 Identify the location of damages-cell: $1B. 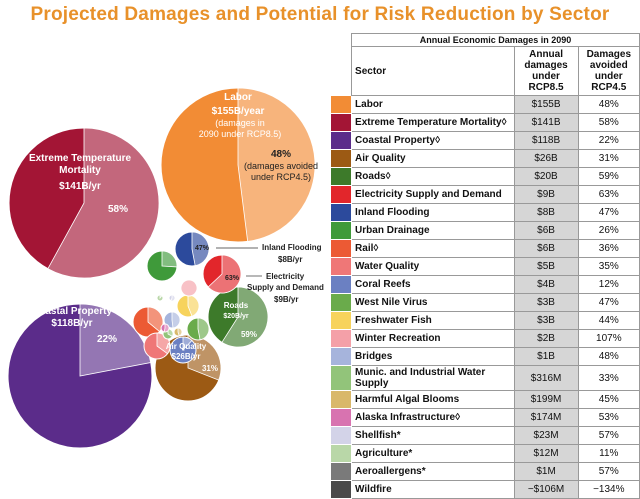
(546, 356).